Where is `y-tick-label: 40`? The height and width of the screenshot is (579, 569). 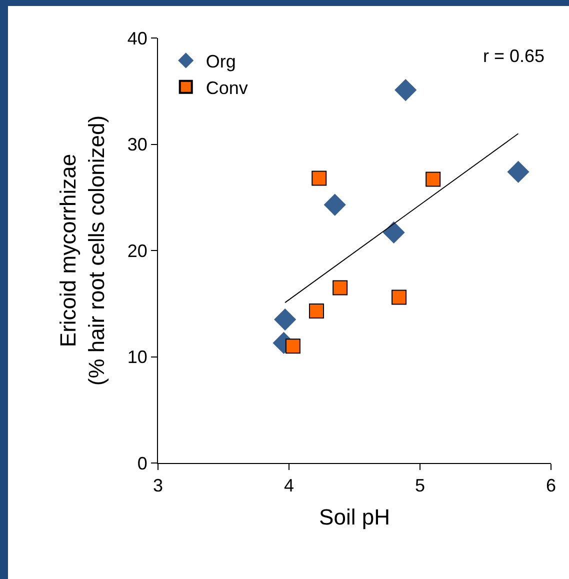
y-tick-label: 40 is located at coordinates (137, 38).